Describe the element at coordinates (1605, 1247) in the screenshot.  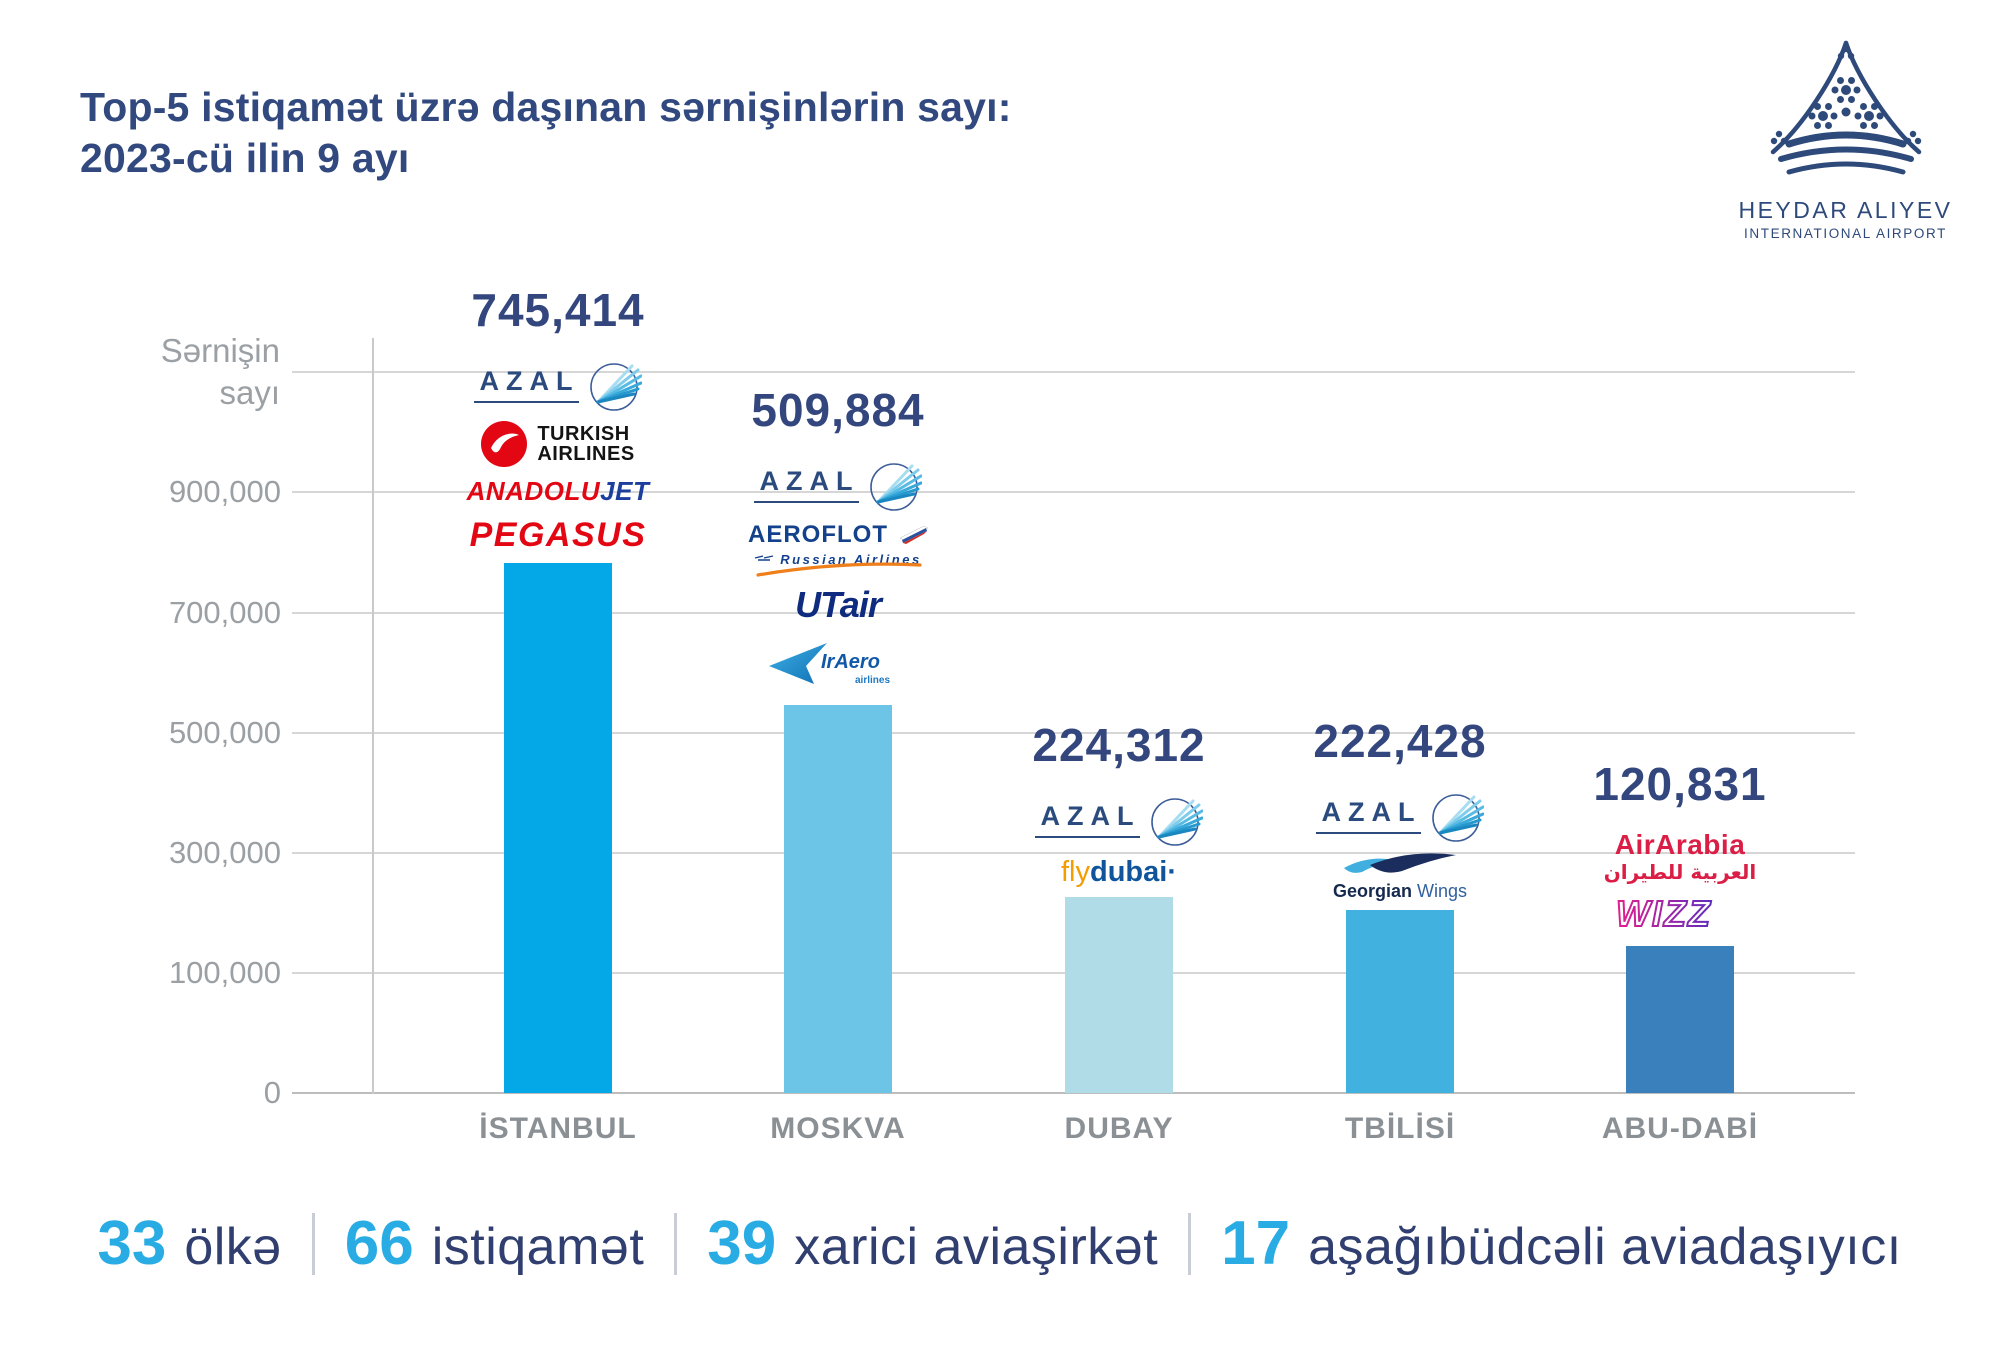
I see `stat-lowcost-carriers-label: aşağıbüdcəli aviadaşıyıcı` at that location.